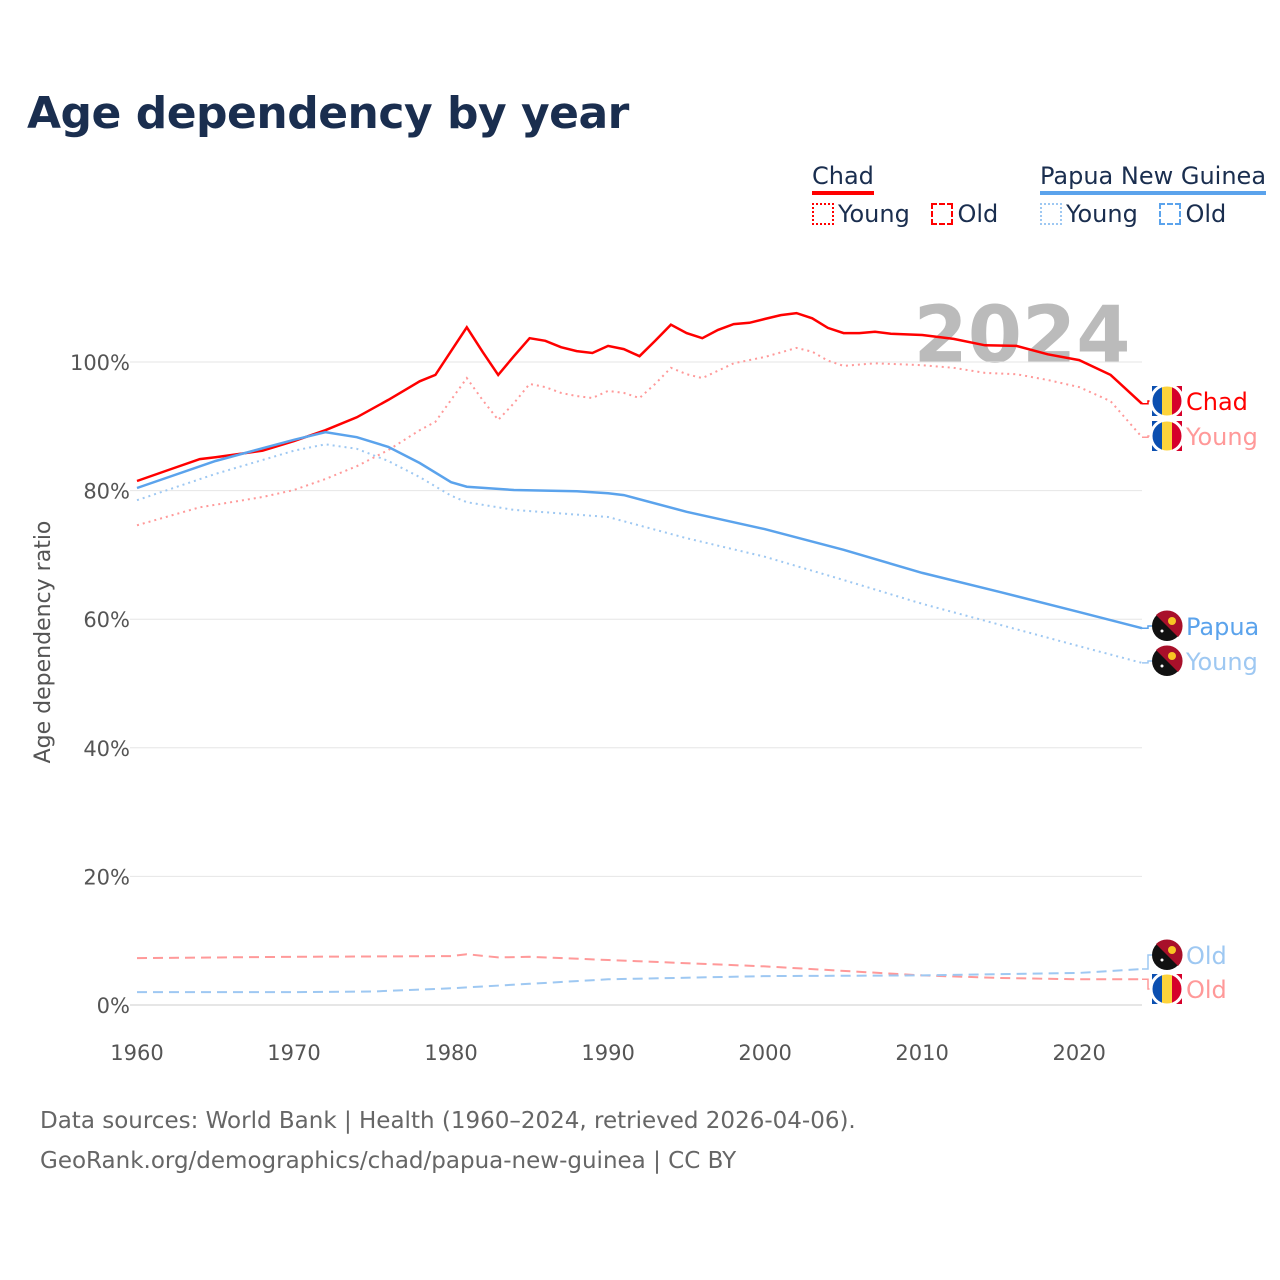  I want to click on series-line-papua-new-guinea-old, so click(640, 981).